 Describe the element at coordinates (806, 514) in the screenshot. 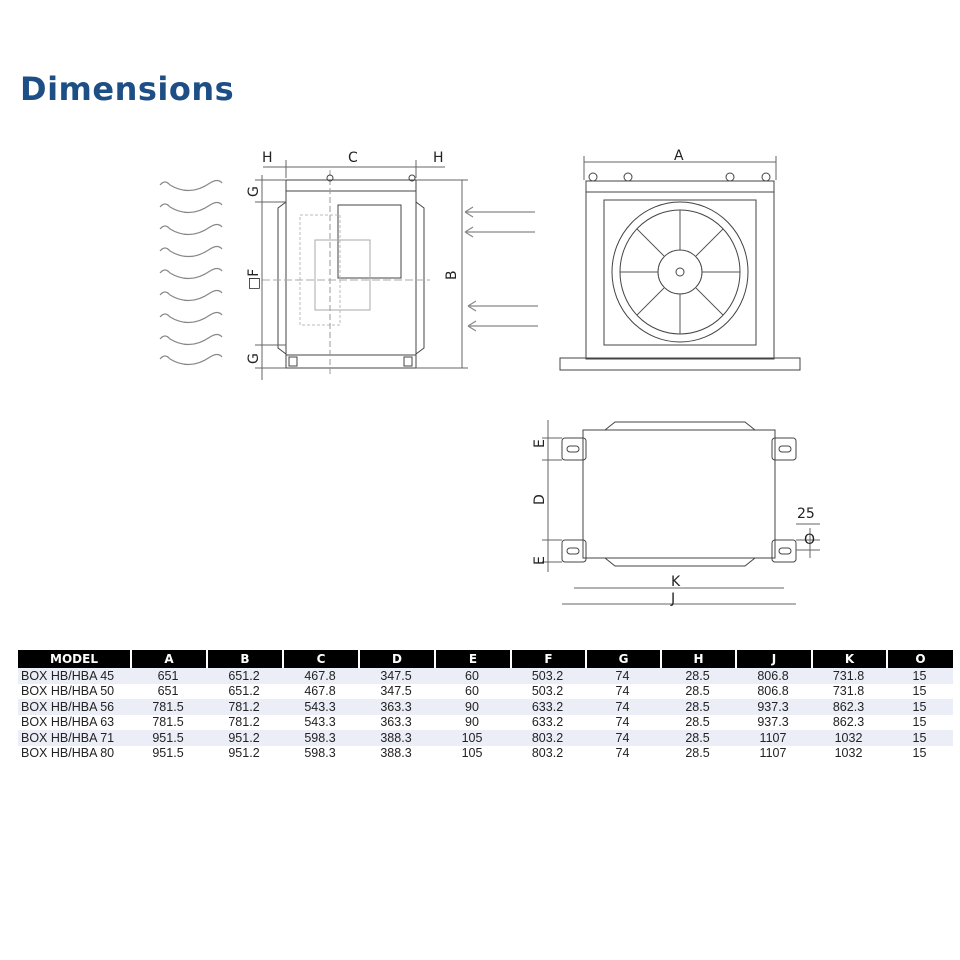

I see `dim-label-25: 25` at that location.